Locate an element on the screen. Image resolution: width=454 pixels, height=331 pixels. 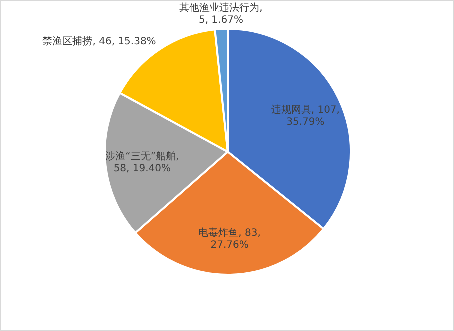
slice-label: 违规网具, 107, 35.79% is located at coordinates (305, 116).